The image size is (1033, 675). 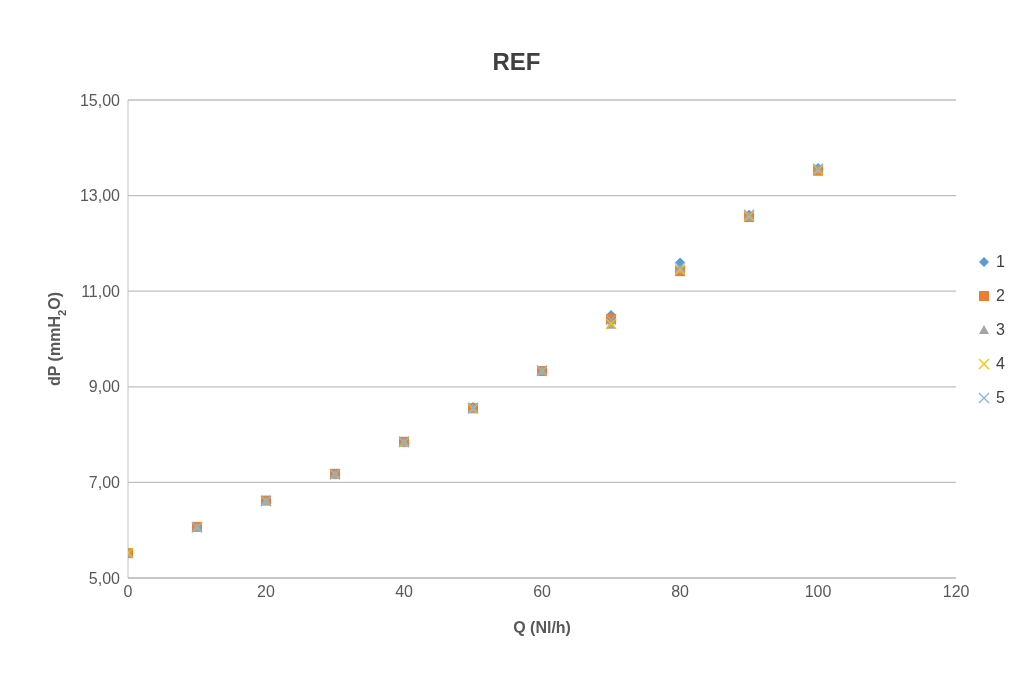 What do you see at coordinates (818, 592) in the screenshot?
I see `x-tick-label: 100` at bounding box center [818, 592].